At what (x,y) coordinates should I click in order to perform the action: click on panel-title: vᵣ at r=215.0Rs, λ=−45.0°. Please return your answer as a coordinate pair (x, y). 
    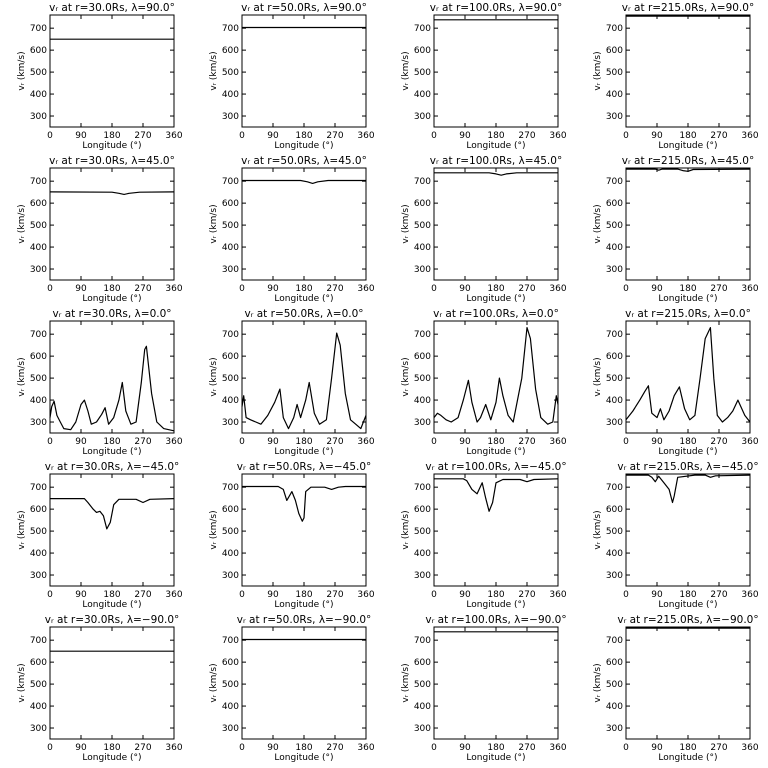
    Looking at the image, I should click on (687, 467).